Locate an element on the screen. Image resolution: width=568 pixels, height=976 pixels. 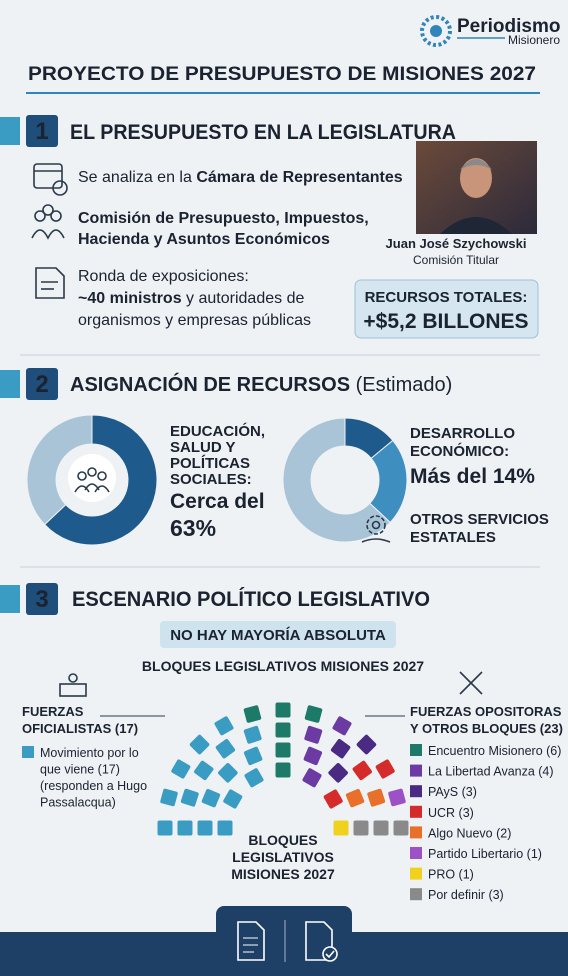
item-text: Hacienda y Asuntos Económicos is located at coordinates (204, 239).